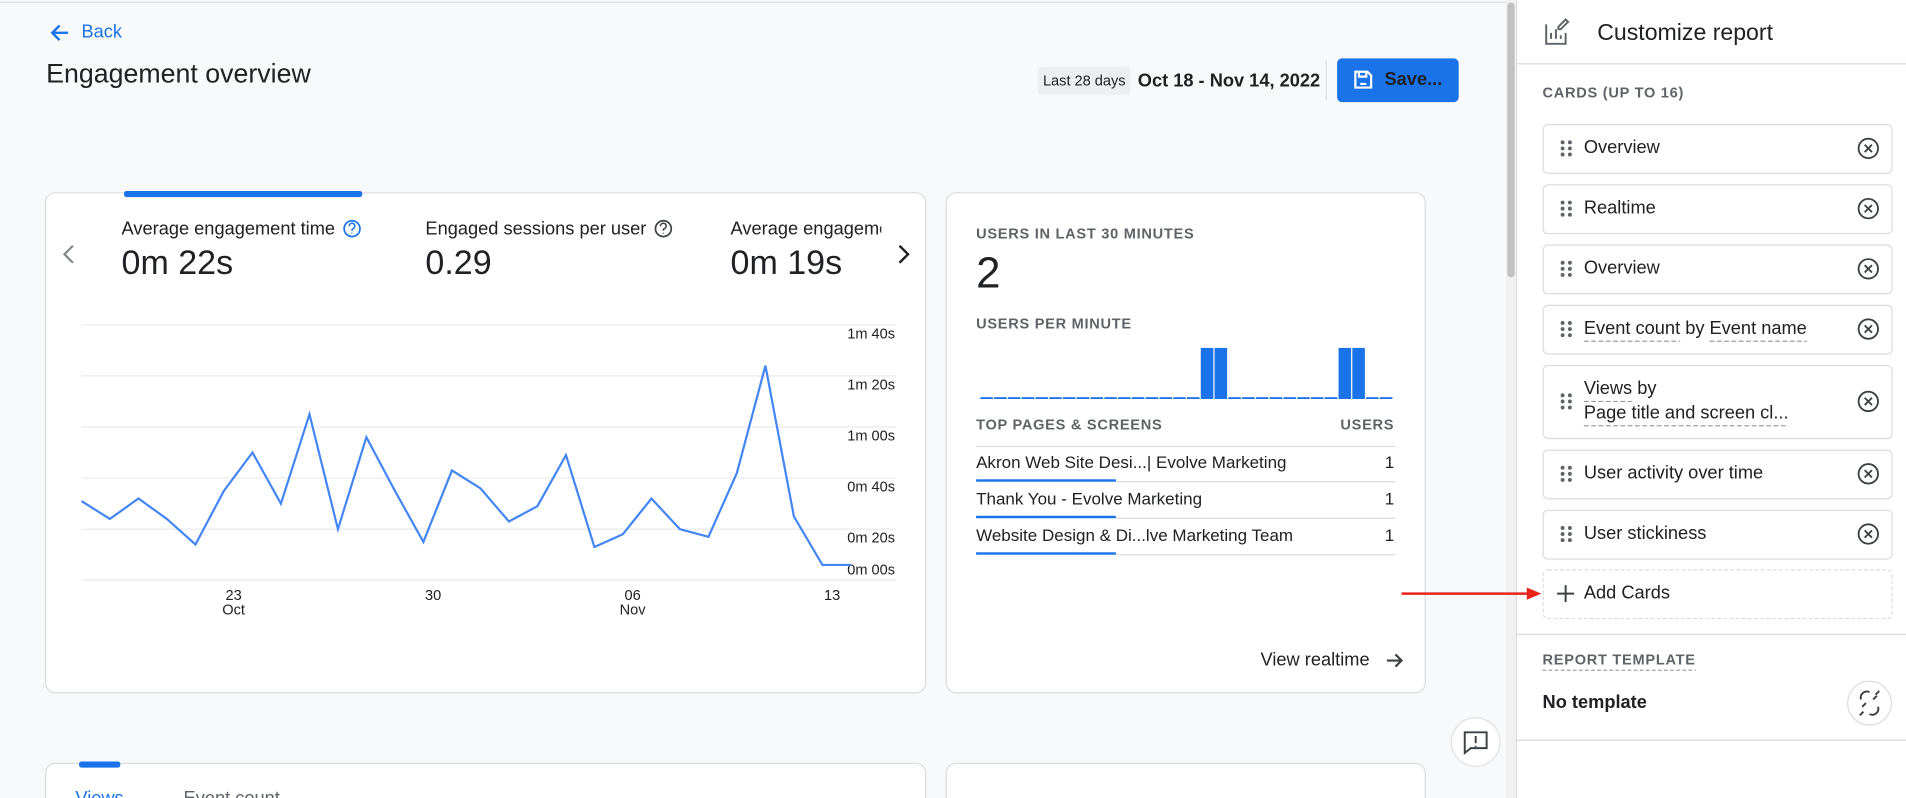  I want to click on template-button, so click(1870, 703).